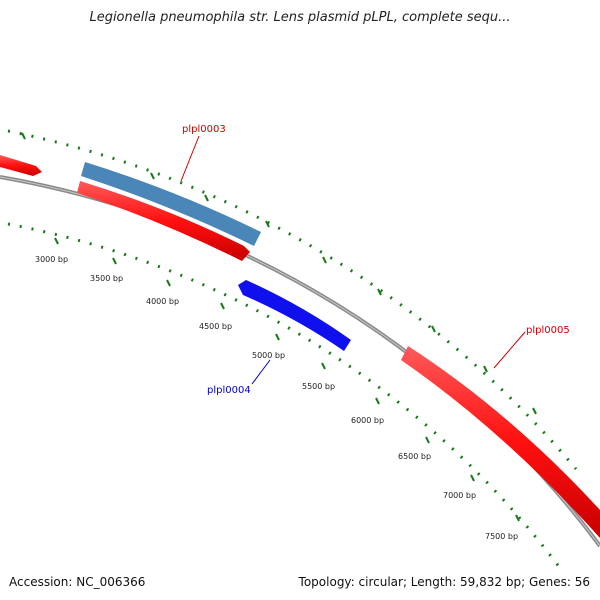 This screenshot has height=600, width=600. What do you see at coordinates (509, 350) in the screenshot?
I see `leader-line-plpl0005` at bounding box center [509, 350].